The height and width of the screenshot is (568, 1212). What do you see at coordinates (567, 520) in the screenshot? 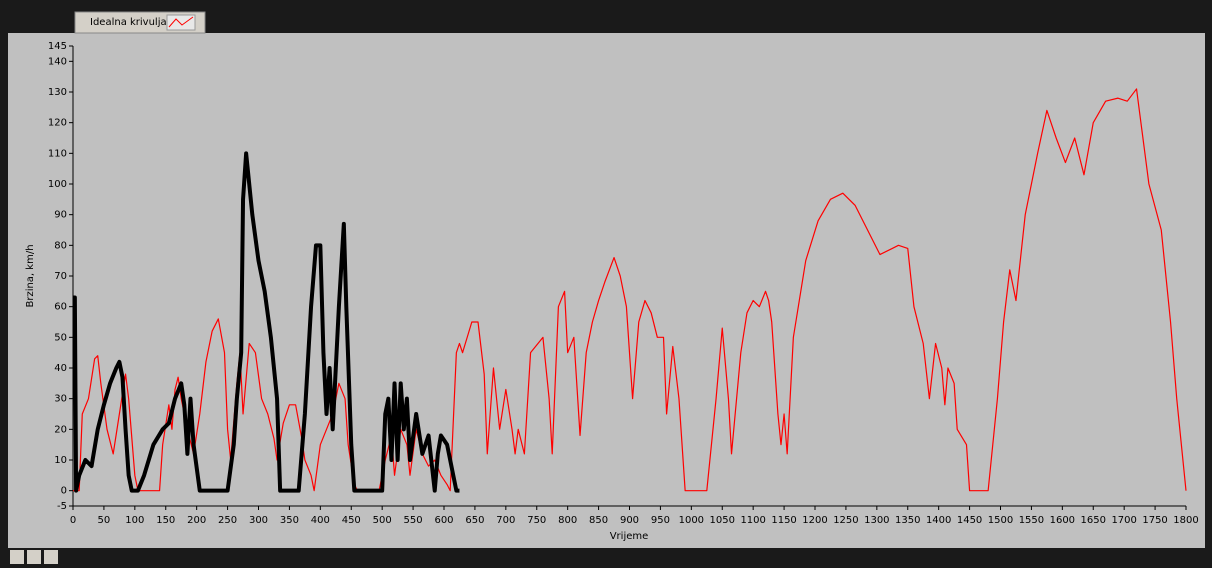
I see `x-tick-label: 800` at bounding box center [567, 520].